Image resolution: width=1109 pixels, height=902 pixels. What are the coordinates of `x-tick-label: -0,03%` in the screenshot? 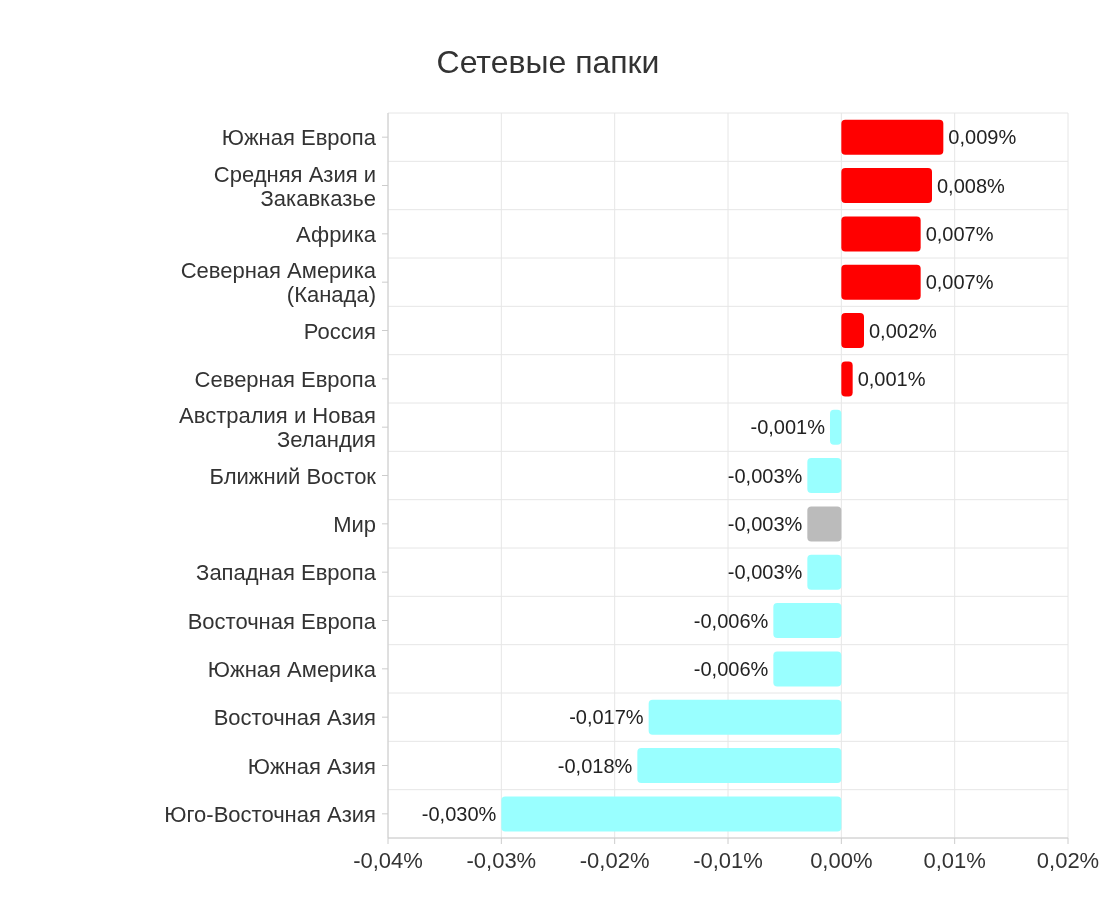 It's located at (501, 860).